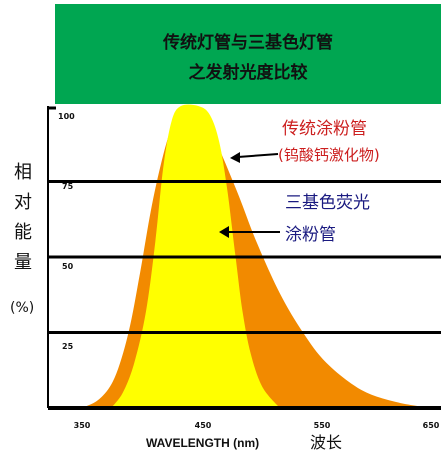 The width and height of the screenshot is (441, 455). Describe the element at coordinates (23, 172) in the screenshot. I see `y-axis-label-char-1: 相` at that location.